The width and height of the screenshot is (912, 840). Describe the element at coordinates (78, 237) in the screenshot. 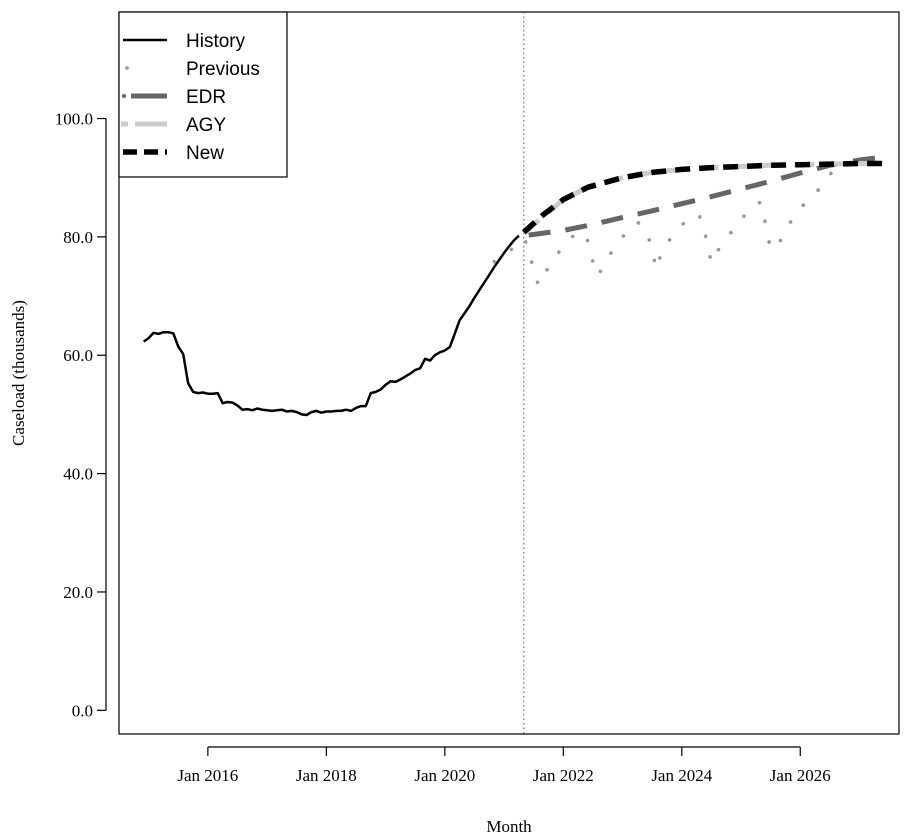

I see `y-tick-label: 80.0` at that location.